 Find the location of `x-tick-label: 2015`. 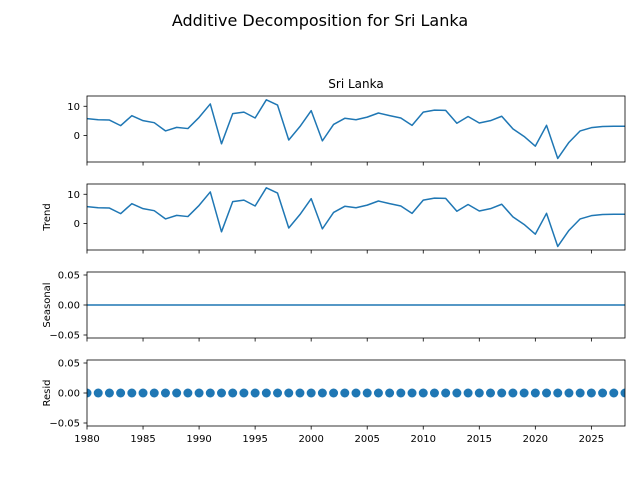

x-tick-label: 2015 is located at coordinates (479, 439).